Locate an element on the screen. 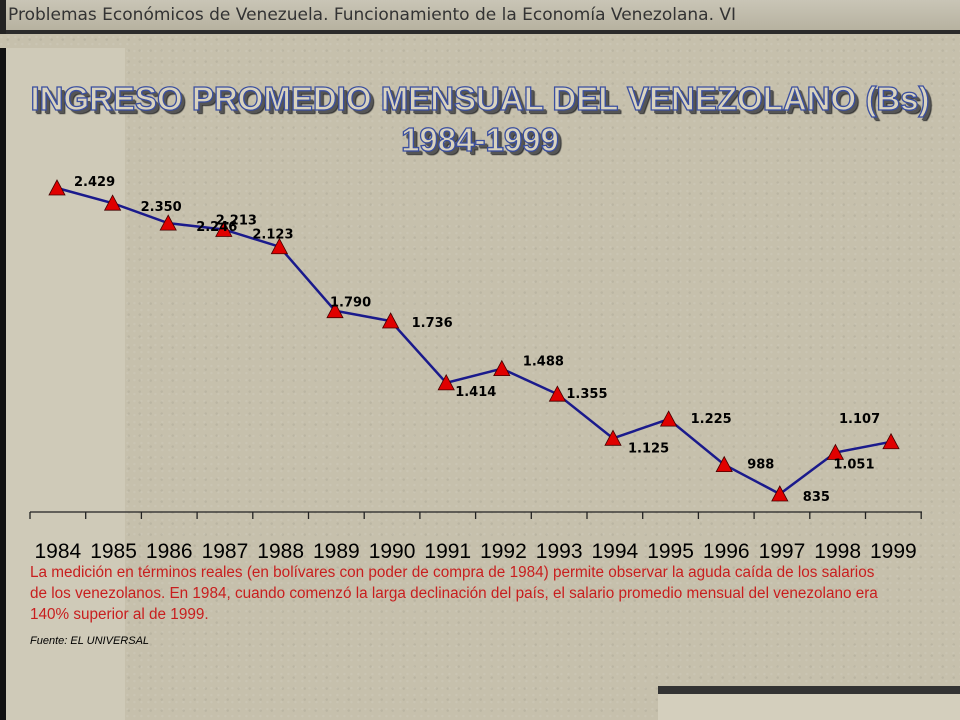 Image resolution: width=960 pixels, height=720 pixels. left-border-bar is located at coordinates (3, 384).